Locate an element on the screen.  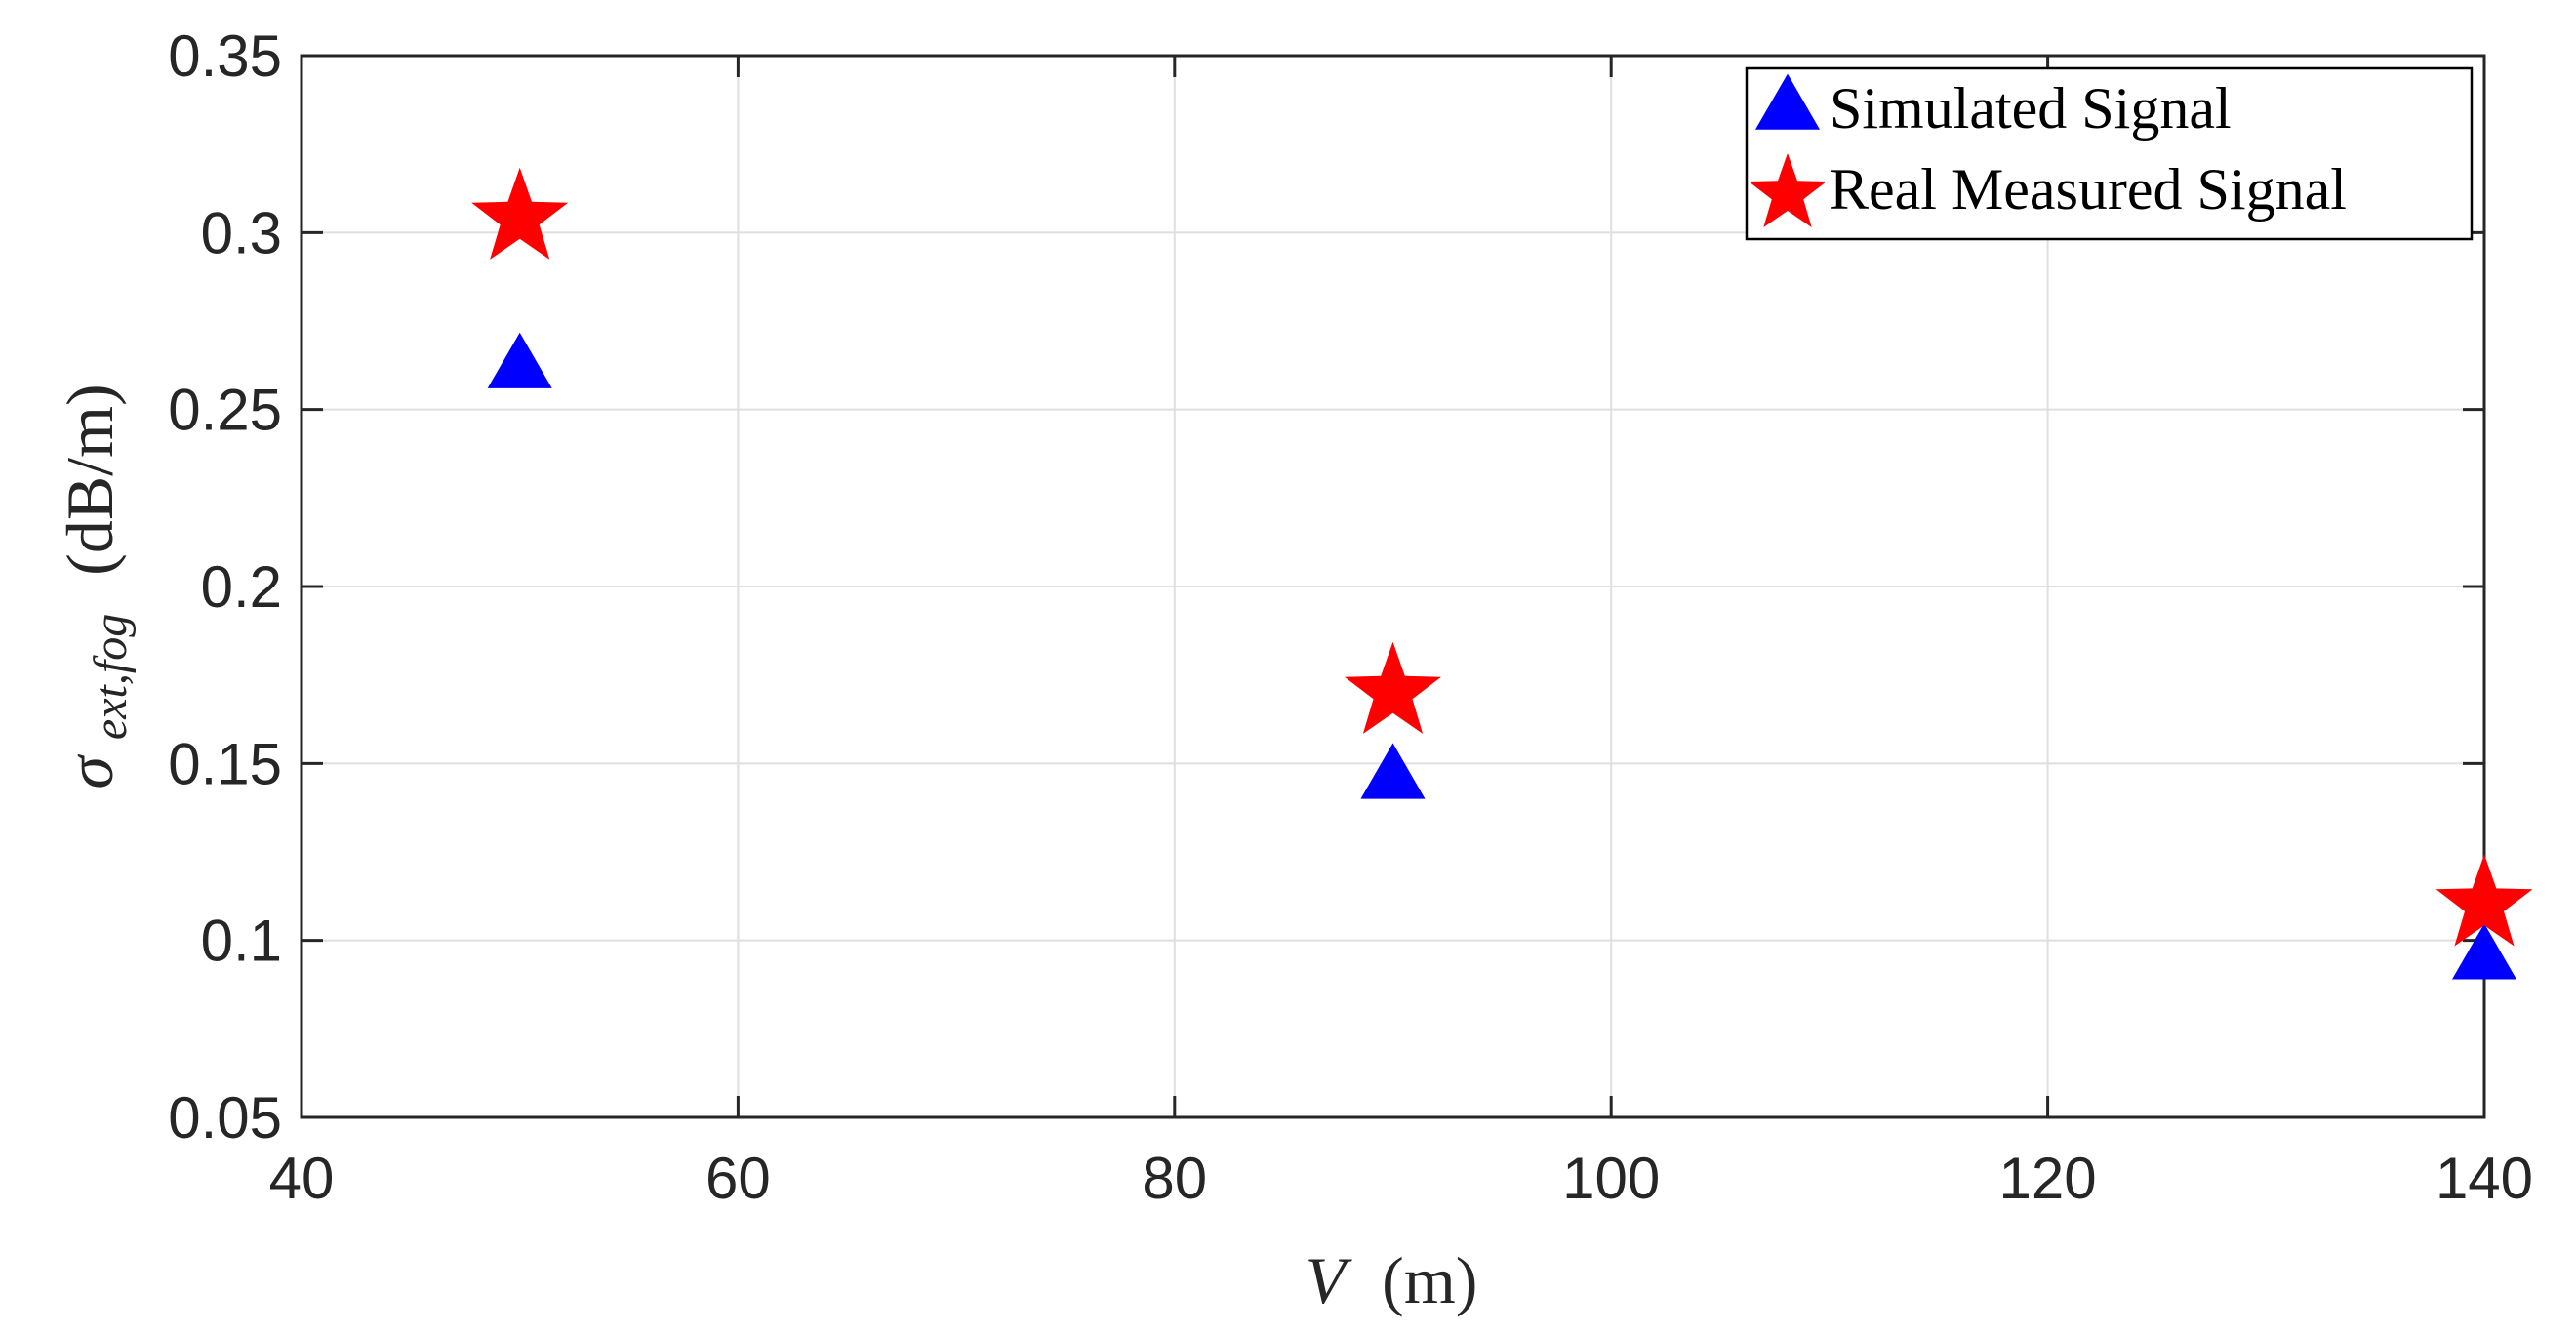
x-axis-unit: (m) is located at coordinates (1429, 1280).